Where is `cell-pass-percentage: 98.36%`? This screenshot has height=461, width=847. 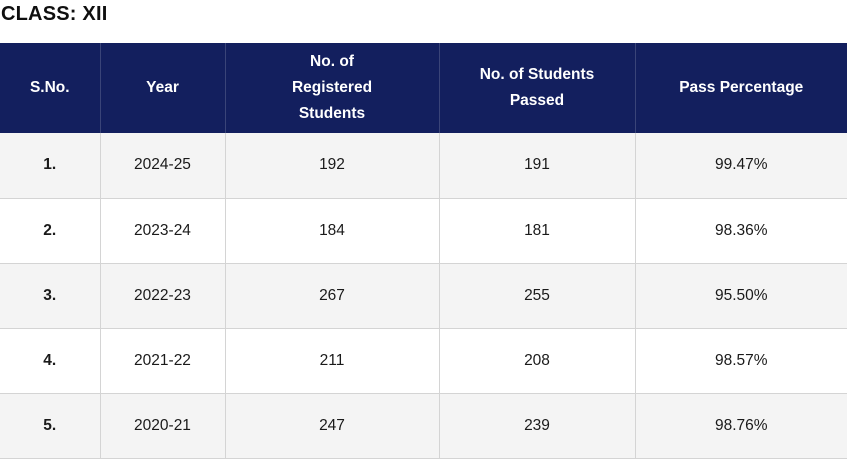
cell-pass-percentage: 98.36% is located at coordinates (741, 231).